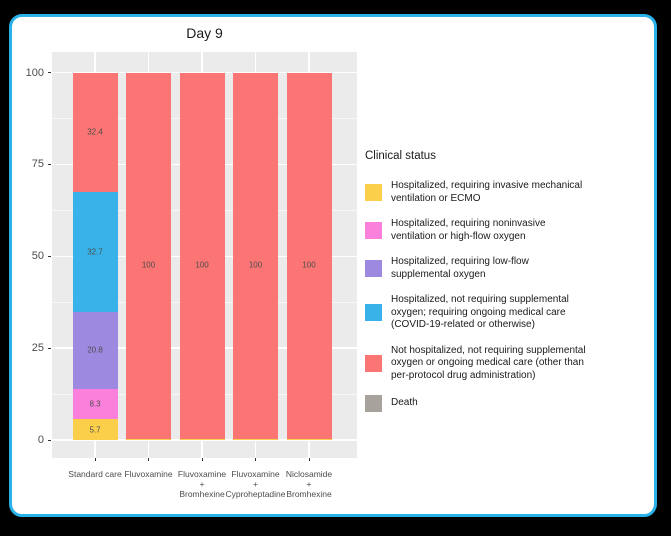  What do you see at coordinates (37, 348) in the screenshot?
I see `y-axis-label: 25` at bounding box center [37, 348].